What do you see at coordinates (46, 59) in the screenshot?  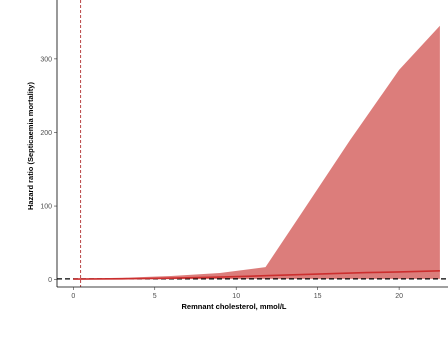 I see `y-tick-label: 300` at bounding box center [46, 59].